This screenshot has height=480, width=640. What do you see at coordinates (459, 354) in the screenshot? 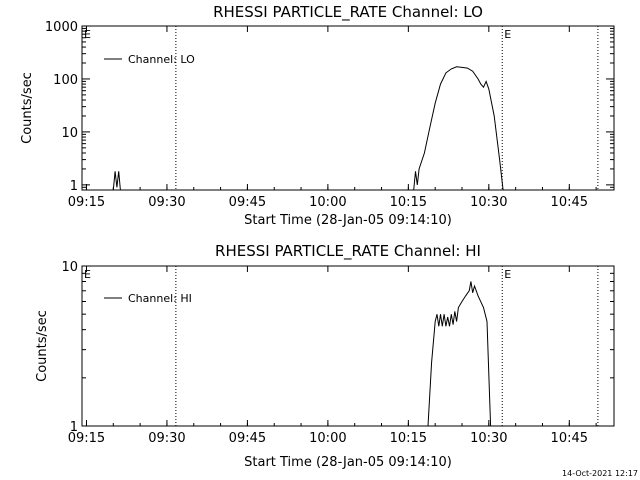
I see `series-line-hi` at bounding box center [459, 354].